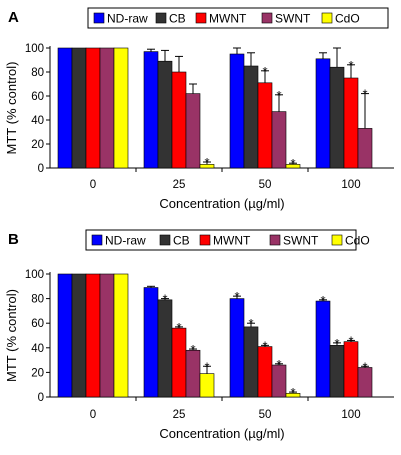  What do you see at coordinates (99, 18) in the screenshot?
I see `legend-swatch-nd-raw` at bounding box center [99, 18].